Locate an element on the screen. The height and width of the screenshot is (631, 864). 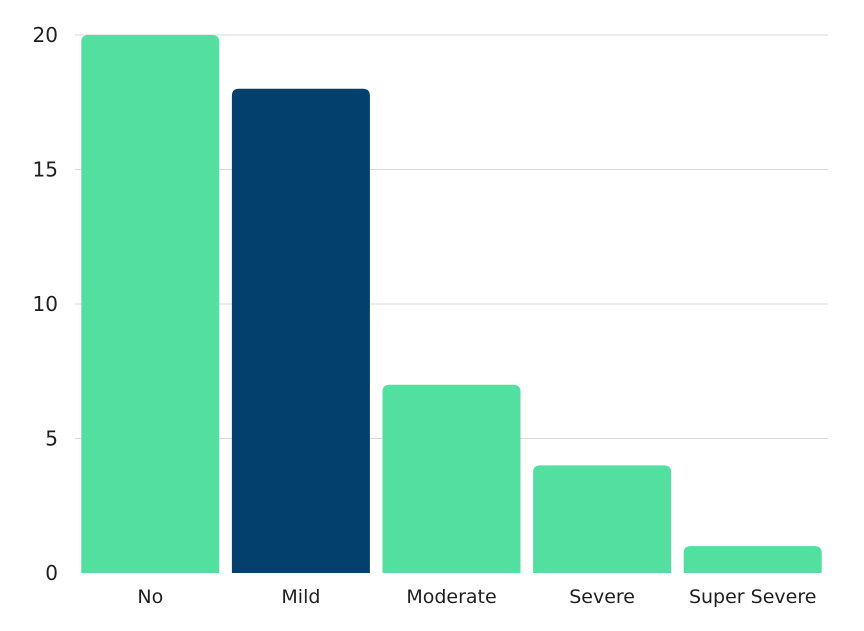
x-category-label: Super Severe is located at coordinates (752, 597).